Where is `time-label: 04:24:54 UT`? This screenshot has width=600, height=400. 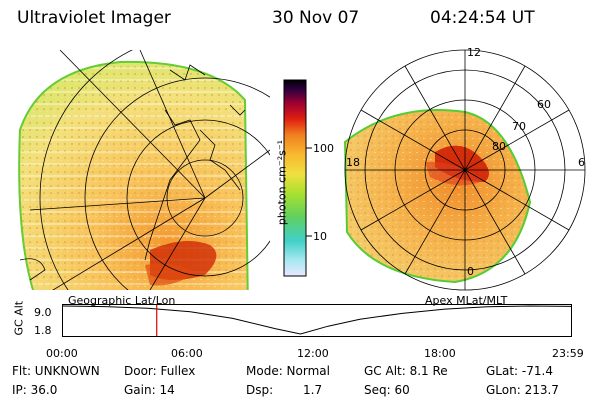 time-label: 04:24:54 UT is located at coordinates (482, 18).